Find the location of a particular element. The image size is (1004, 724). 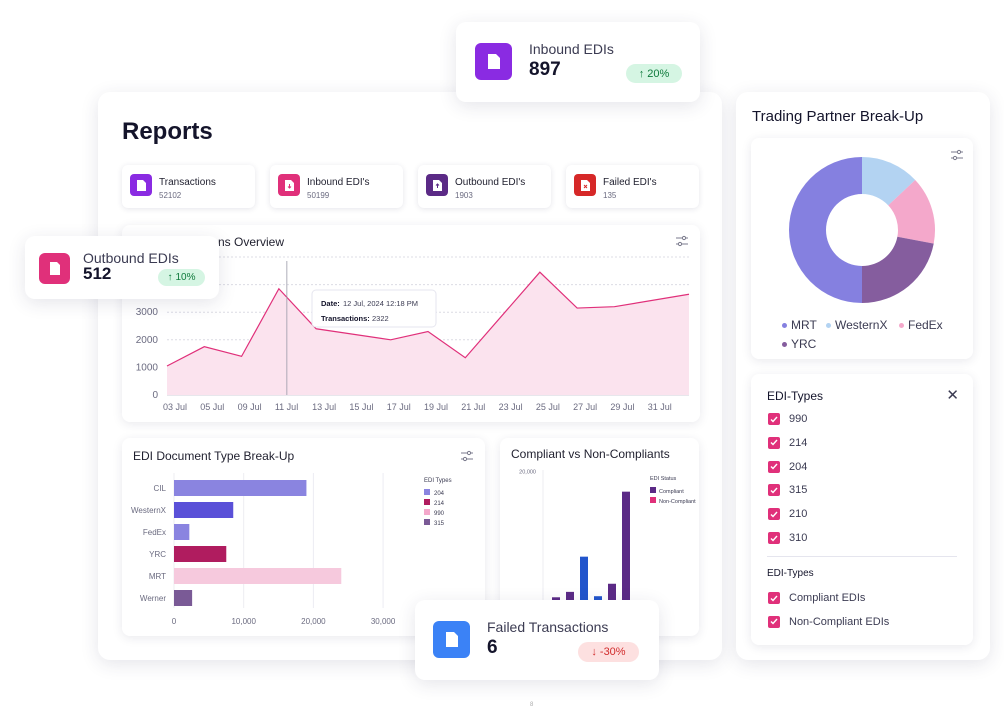

option-label: 310 is located at coordinates (798, 538).